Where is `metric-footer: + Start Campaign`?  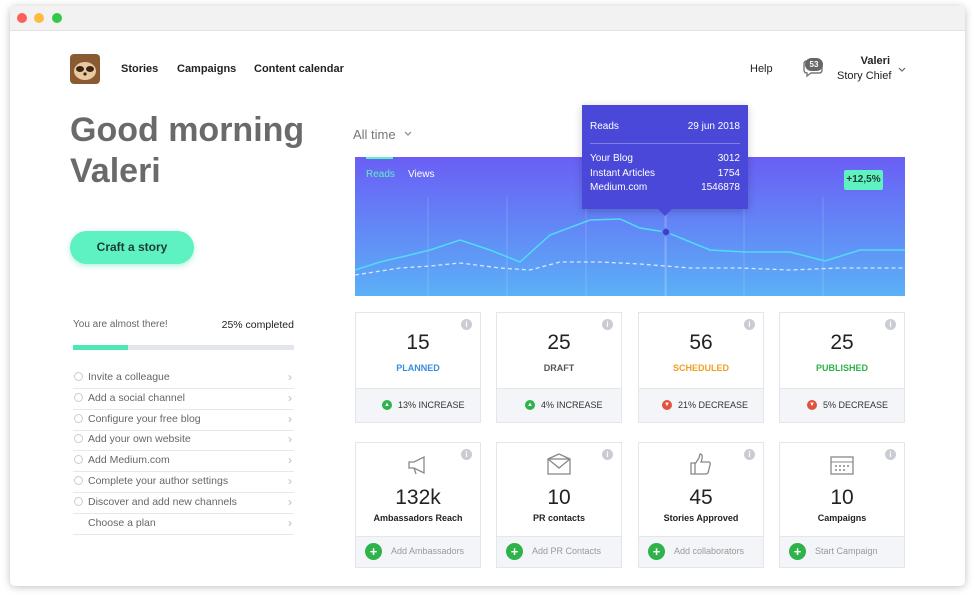 metric-footer: + Start Campaign is located at coordinates (842, 551).